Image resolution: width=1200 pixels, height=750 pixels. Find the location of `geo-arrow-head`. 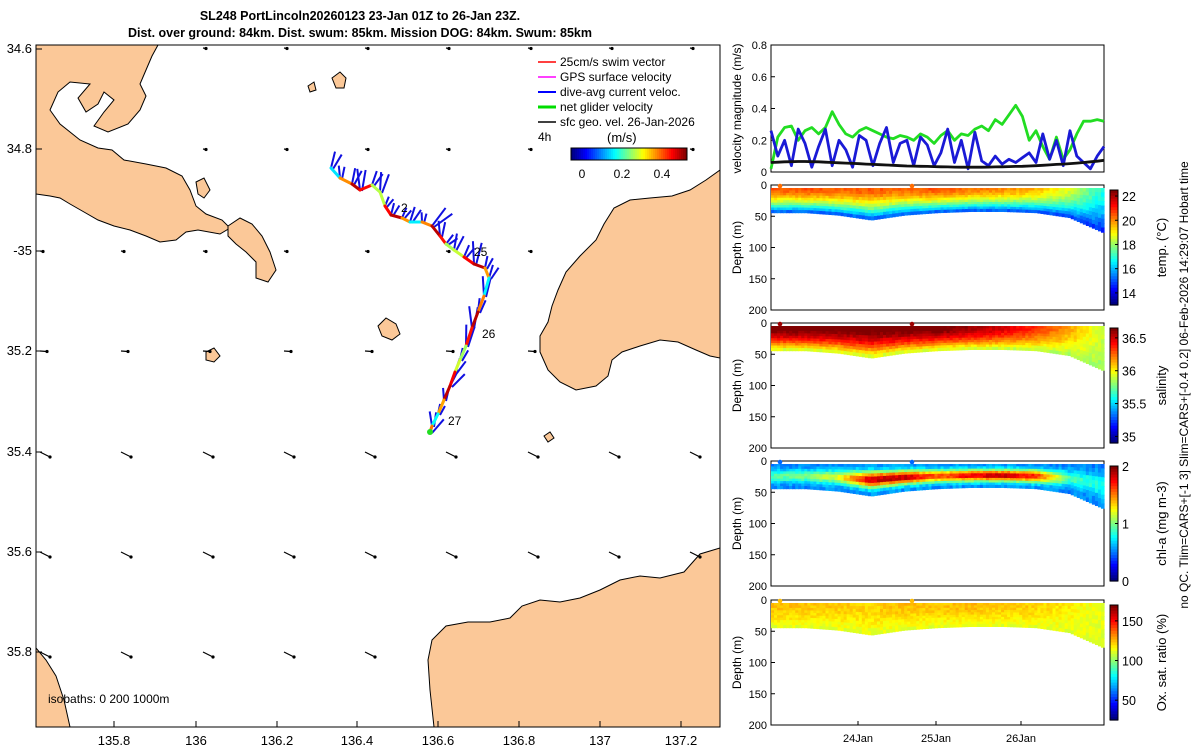

geo-arrow-head is located at coordinates (449, 48).